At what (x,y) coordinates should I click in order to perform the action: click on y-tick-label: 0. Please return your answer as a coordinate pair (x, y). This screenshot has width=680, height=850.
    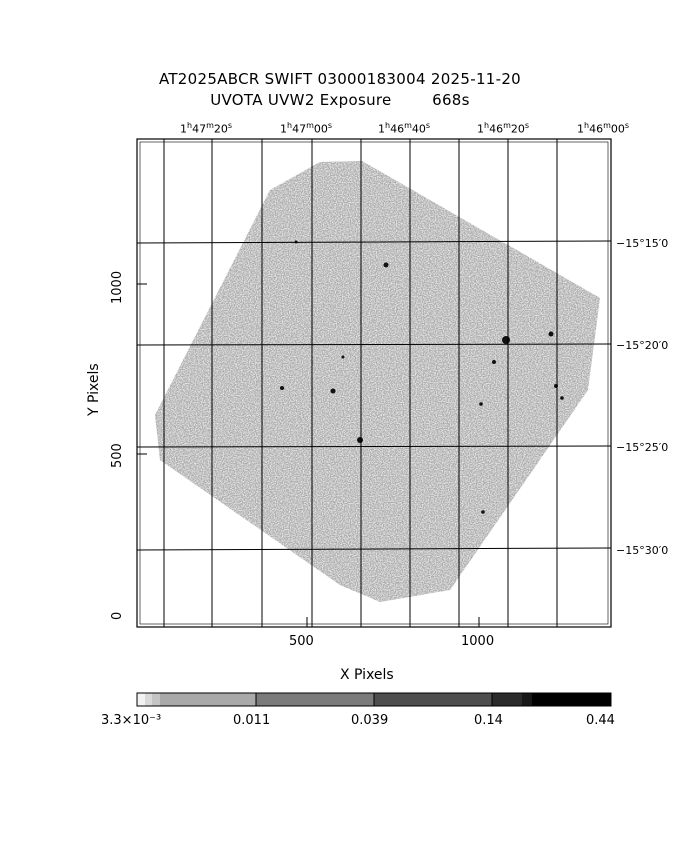
    Looking at the image, I should click on (117, 615).